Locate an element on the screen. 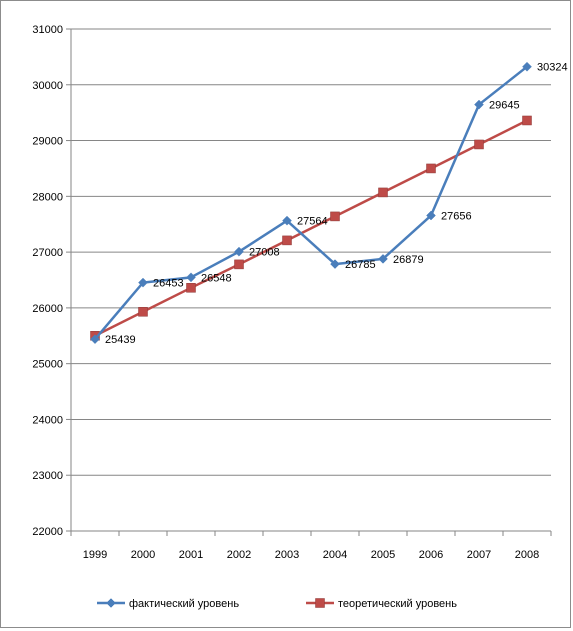  x-tick-label: 2000 is located at coordinates (143, 555).